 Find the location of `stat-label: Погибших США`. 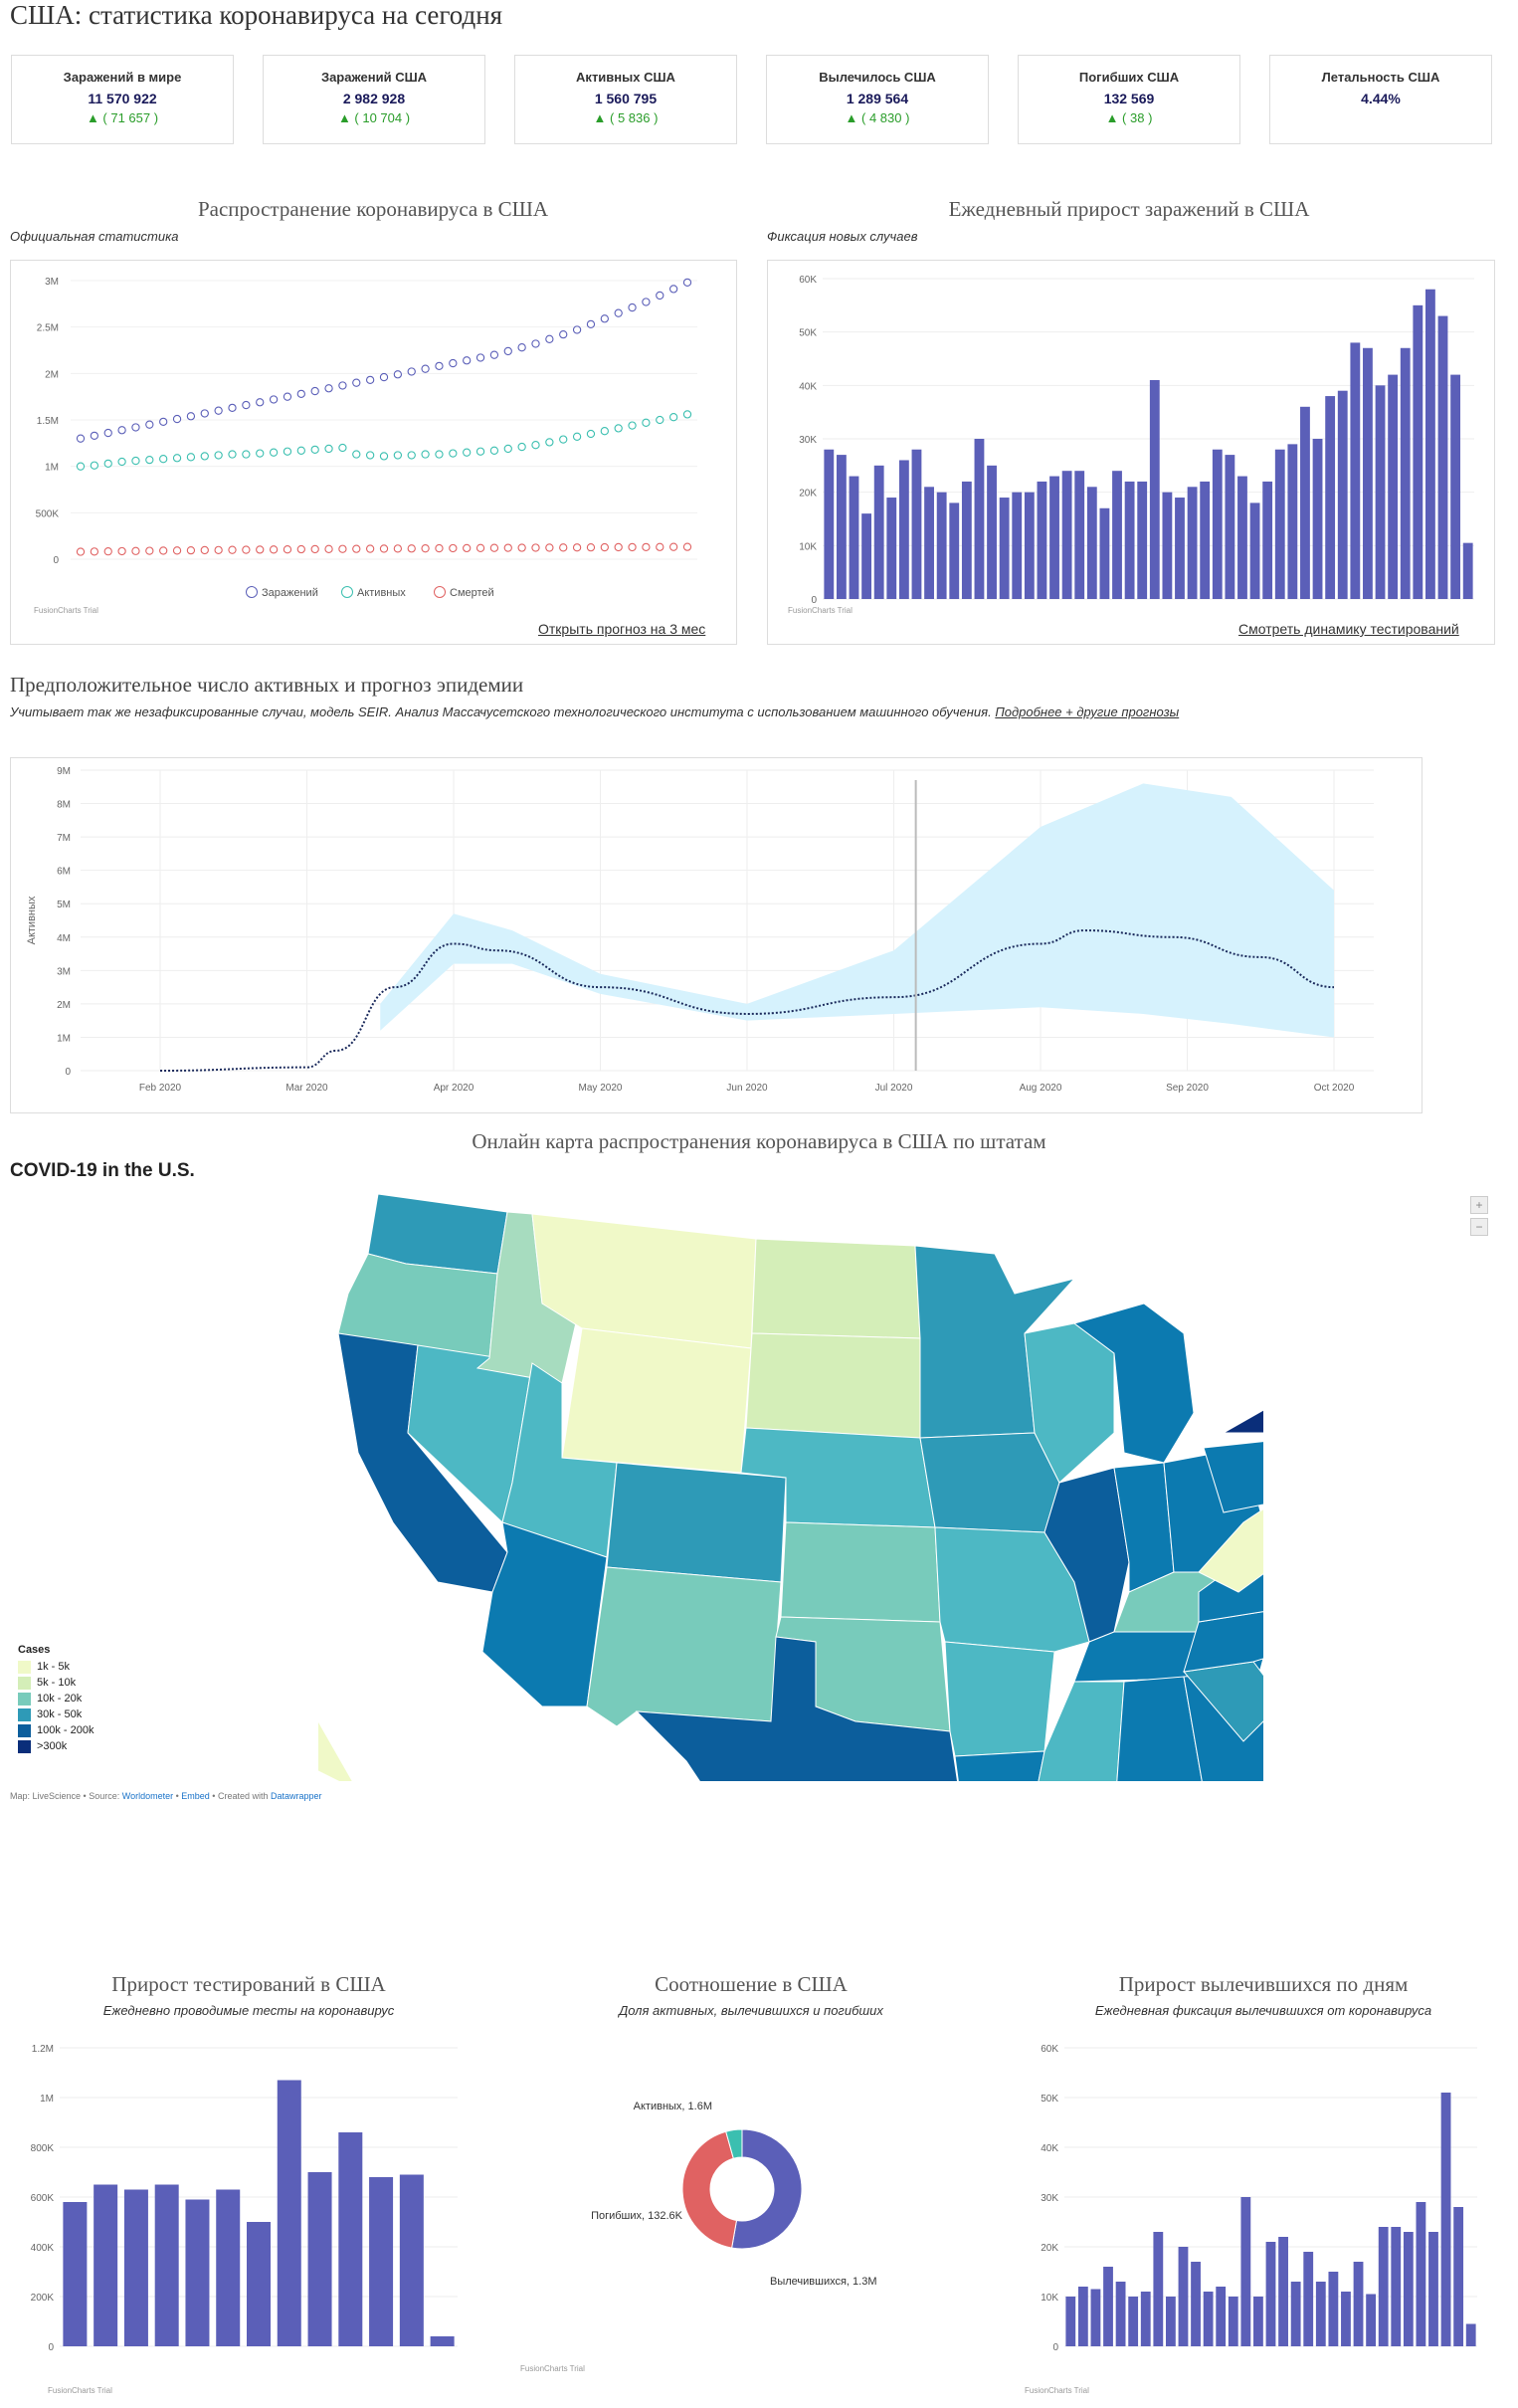

stat-label: Погибших США is located at coordinates (1129, 77).